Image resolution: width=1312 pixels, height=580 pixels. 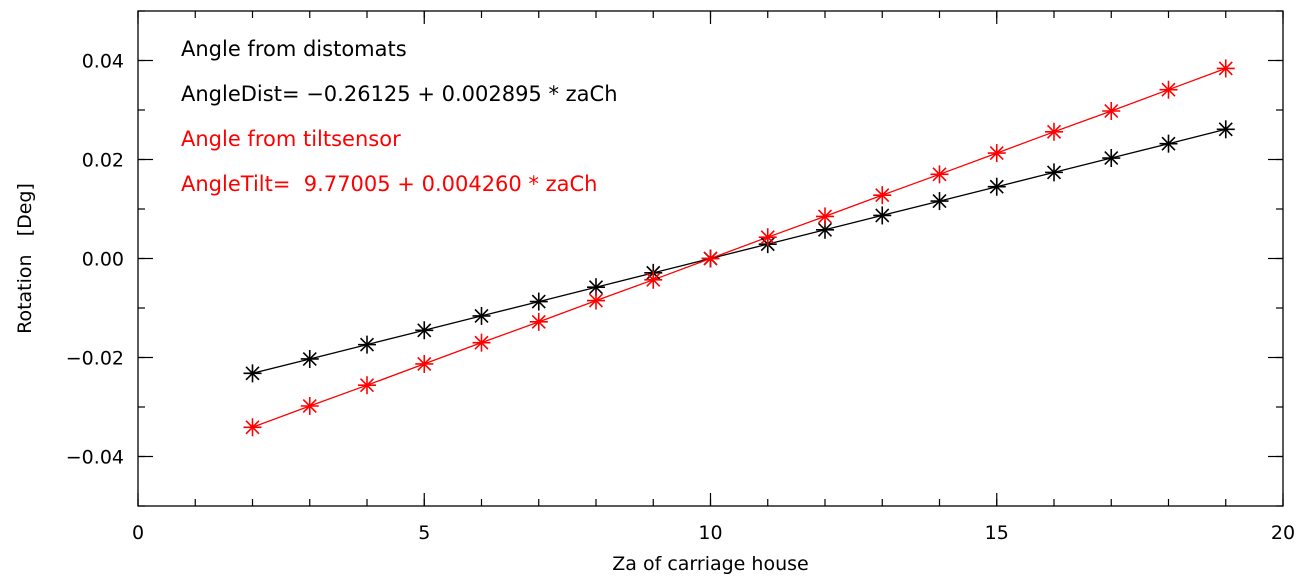 What do you see at coordinates (399, 94) in the screenshot?
I see `annotation-distomats-equation: AngleDist= −0.26125 + 0.002895 * zaCh` at bounding box center [399, 94].